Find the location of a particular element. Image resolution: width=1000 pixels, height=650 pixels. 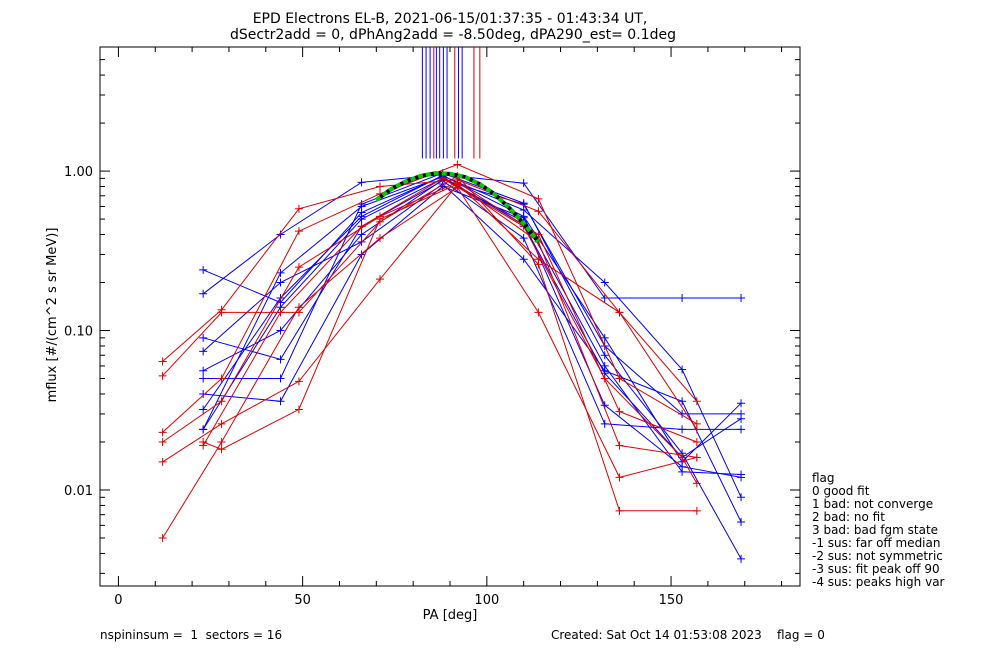

y-axis-label: mflux [#/(cm^2 s sr MeV)] is located at coordinates (52, 315).